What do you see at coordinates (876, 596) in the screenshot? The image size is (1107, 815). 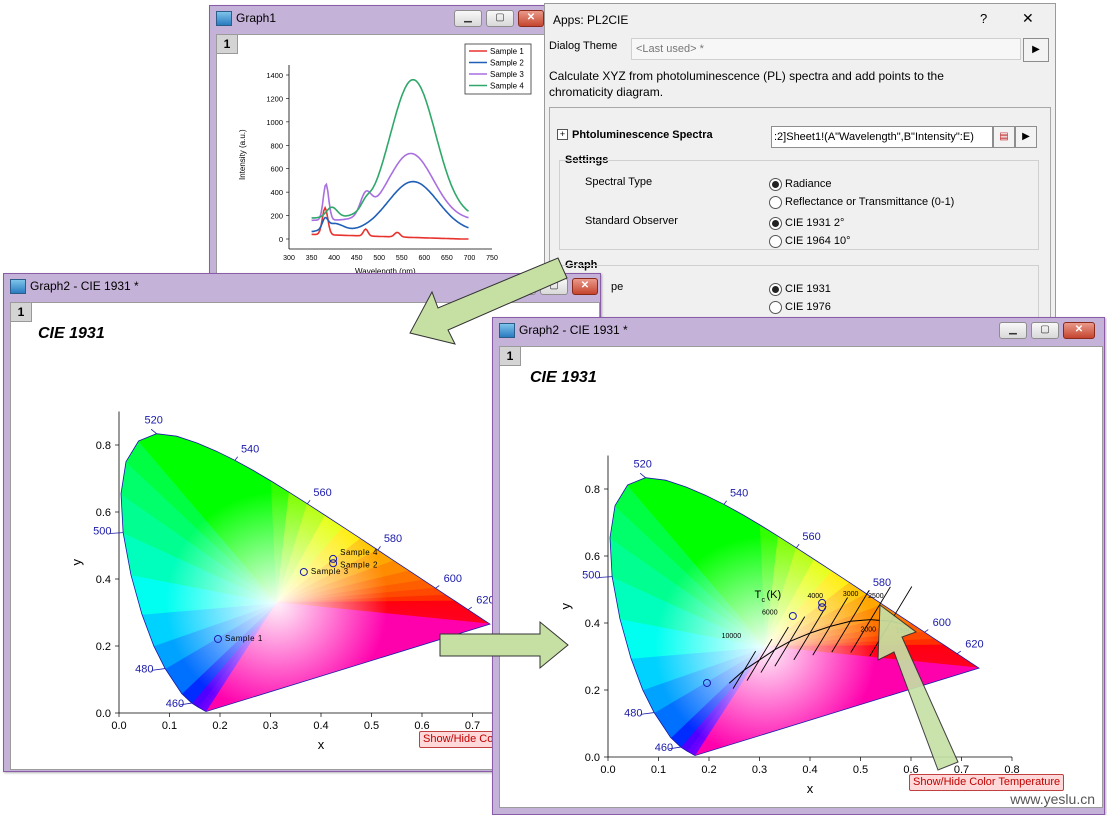 I see `cct-label: 2500` at bounding box center [876, 596].